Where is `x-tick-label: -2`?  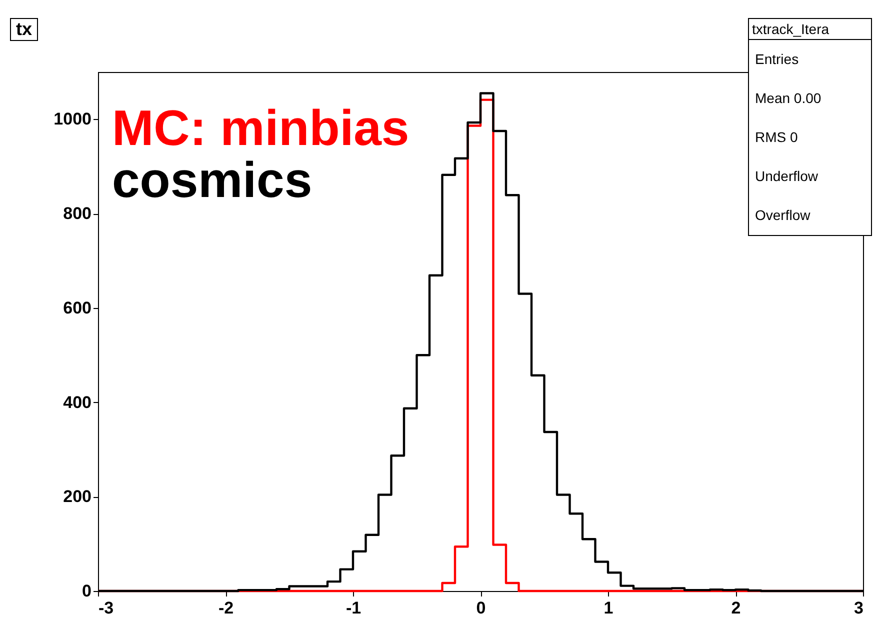 x-tick-label: -2 is located at coordinates (226, 608).